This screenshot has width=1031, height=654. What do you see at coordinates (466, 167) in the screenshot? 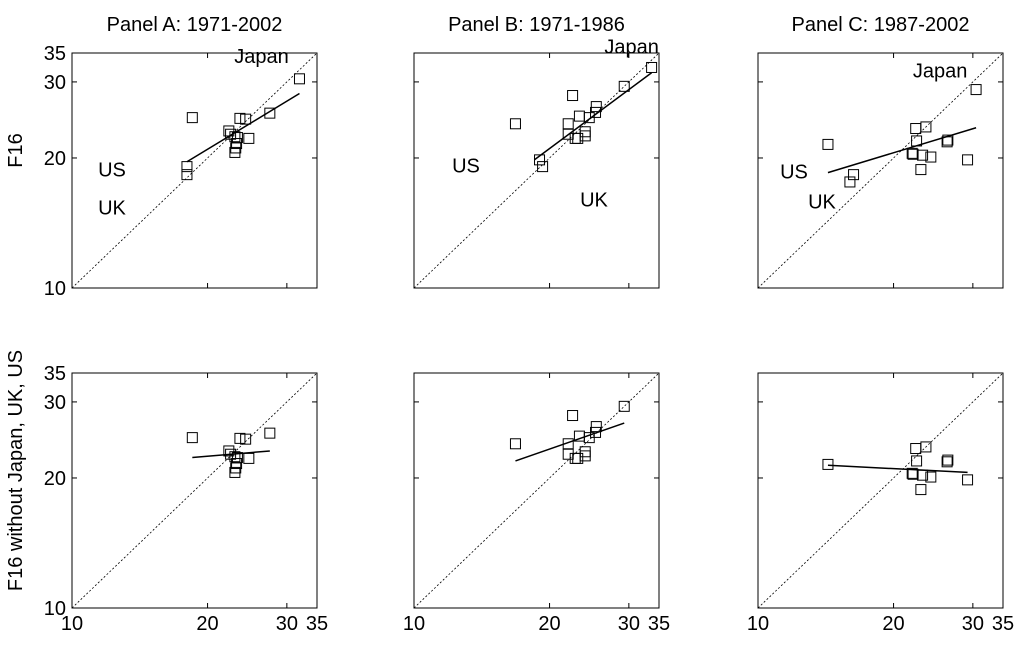
I see `annotation-us: US` at bounding box center [466, 167].